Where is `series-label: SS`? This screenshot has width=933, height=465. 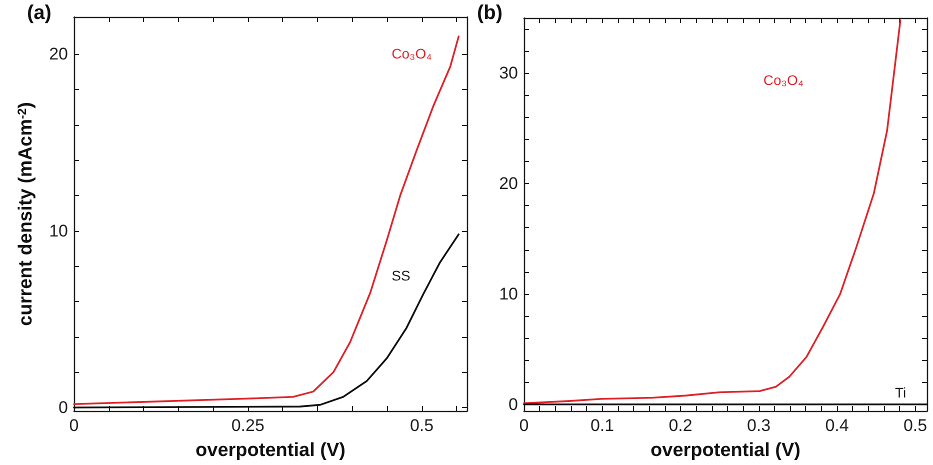
series-label: SS is located at coordinates (401, 275).